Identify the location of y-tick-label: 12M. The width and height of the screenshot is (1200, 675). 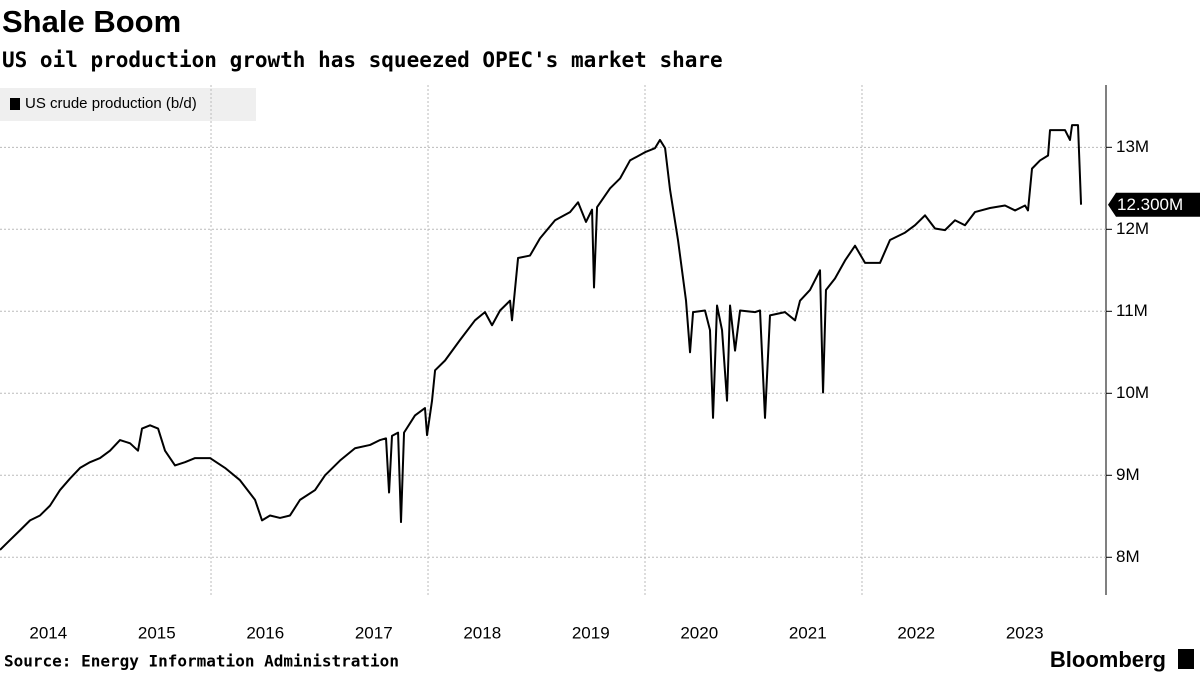
(1132, 228).